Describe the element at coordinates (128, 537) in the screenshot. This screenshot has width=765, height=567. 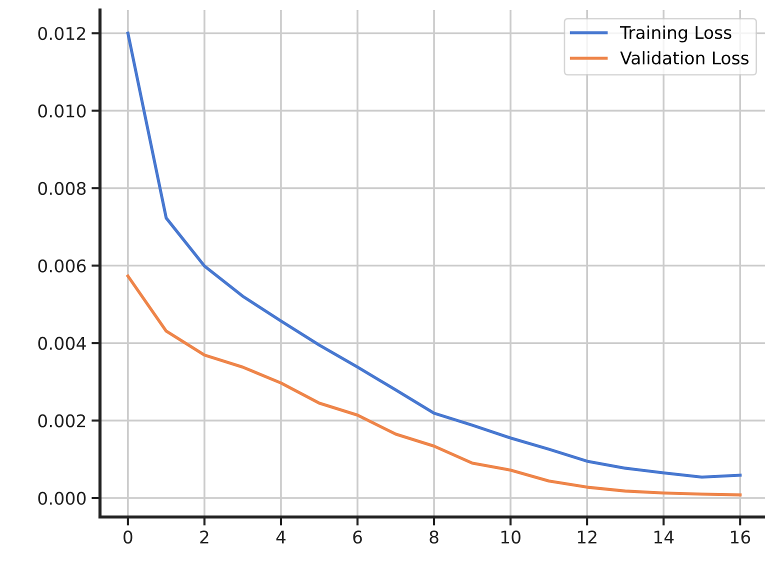
I see `x-tick-label: 0` at that location.